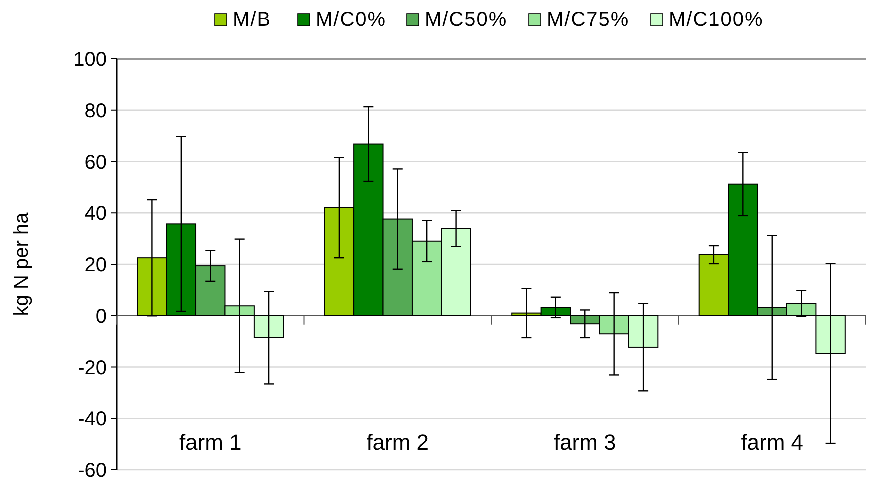 The image size is (872, 480). What do you see at coordinates (92, 470) in the screenshot?
I see `y-tick-label: -60` at bounding box center [92, 470].